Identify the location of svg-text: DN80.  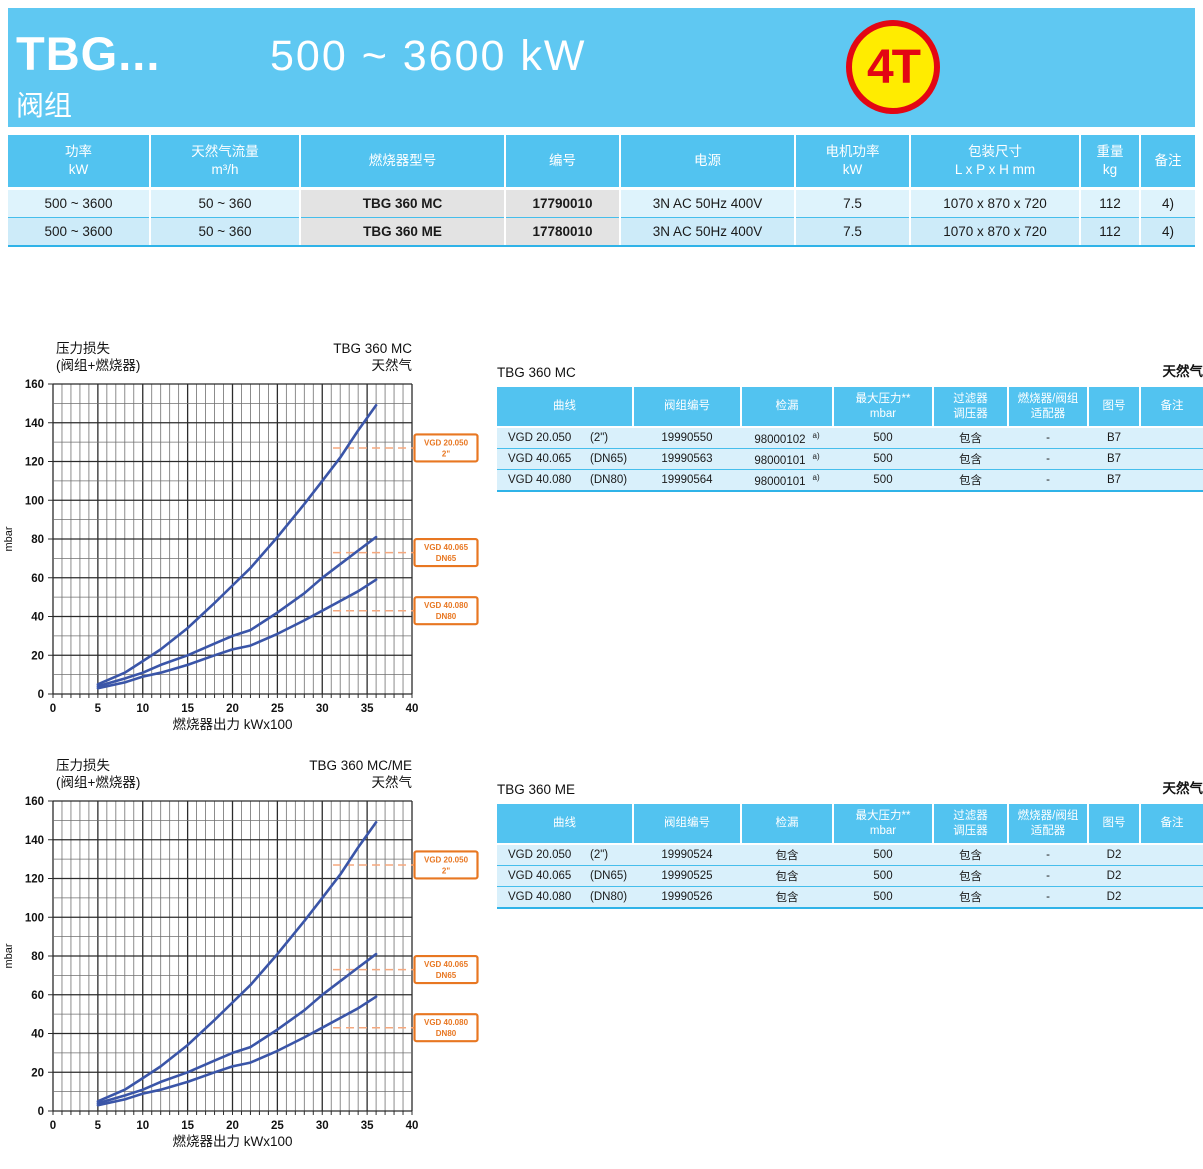
(446, 1033).